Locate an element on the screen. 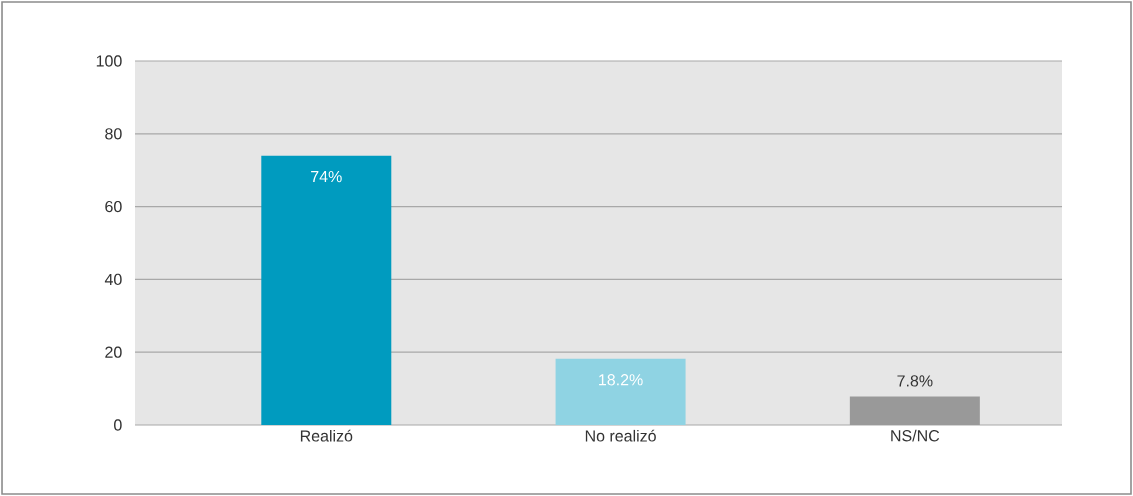 This screenshot has height=496, width=1133. x-tick-label: Realizó is located at coordinates (326, 435).